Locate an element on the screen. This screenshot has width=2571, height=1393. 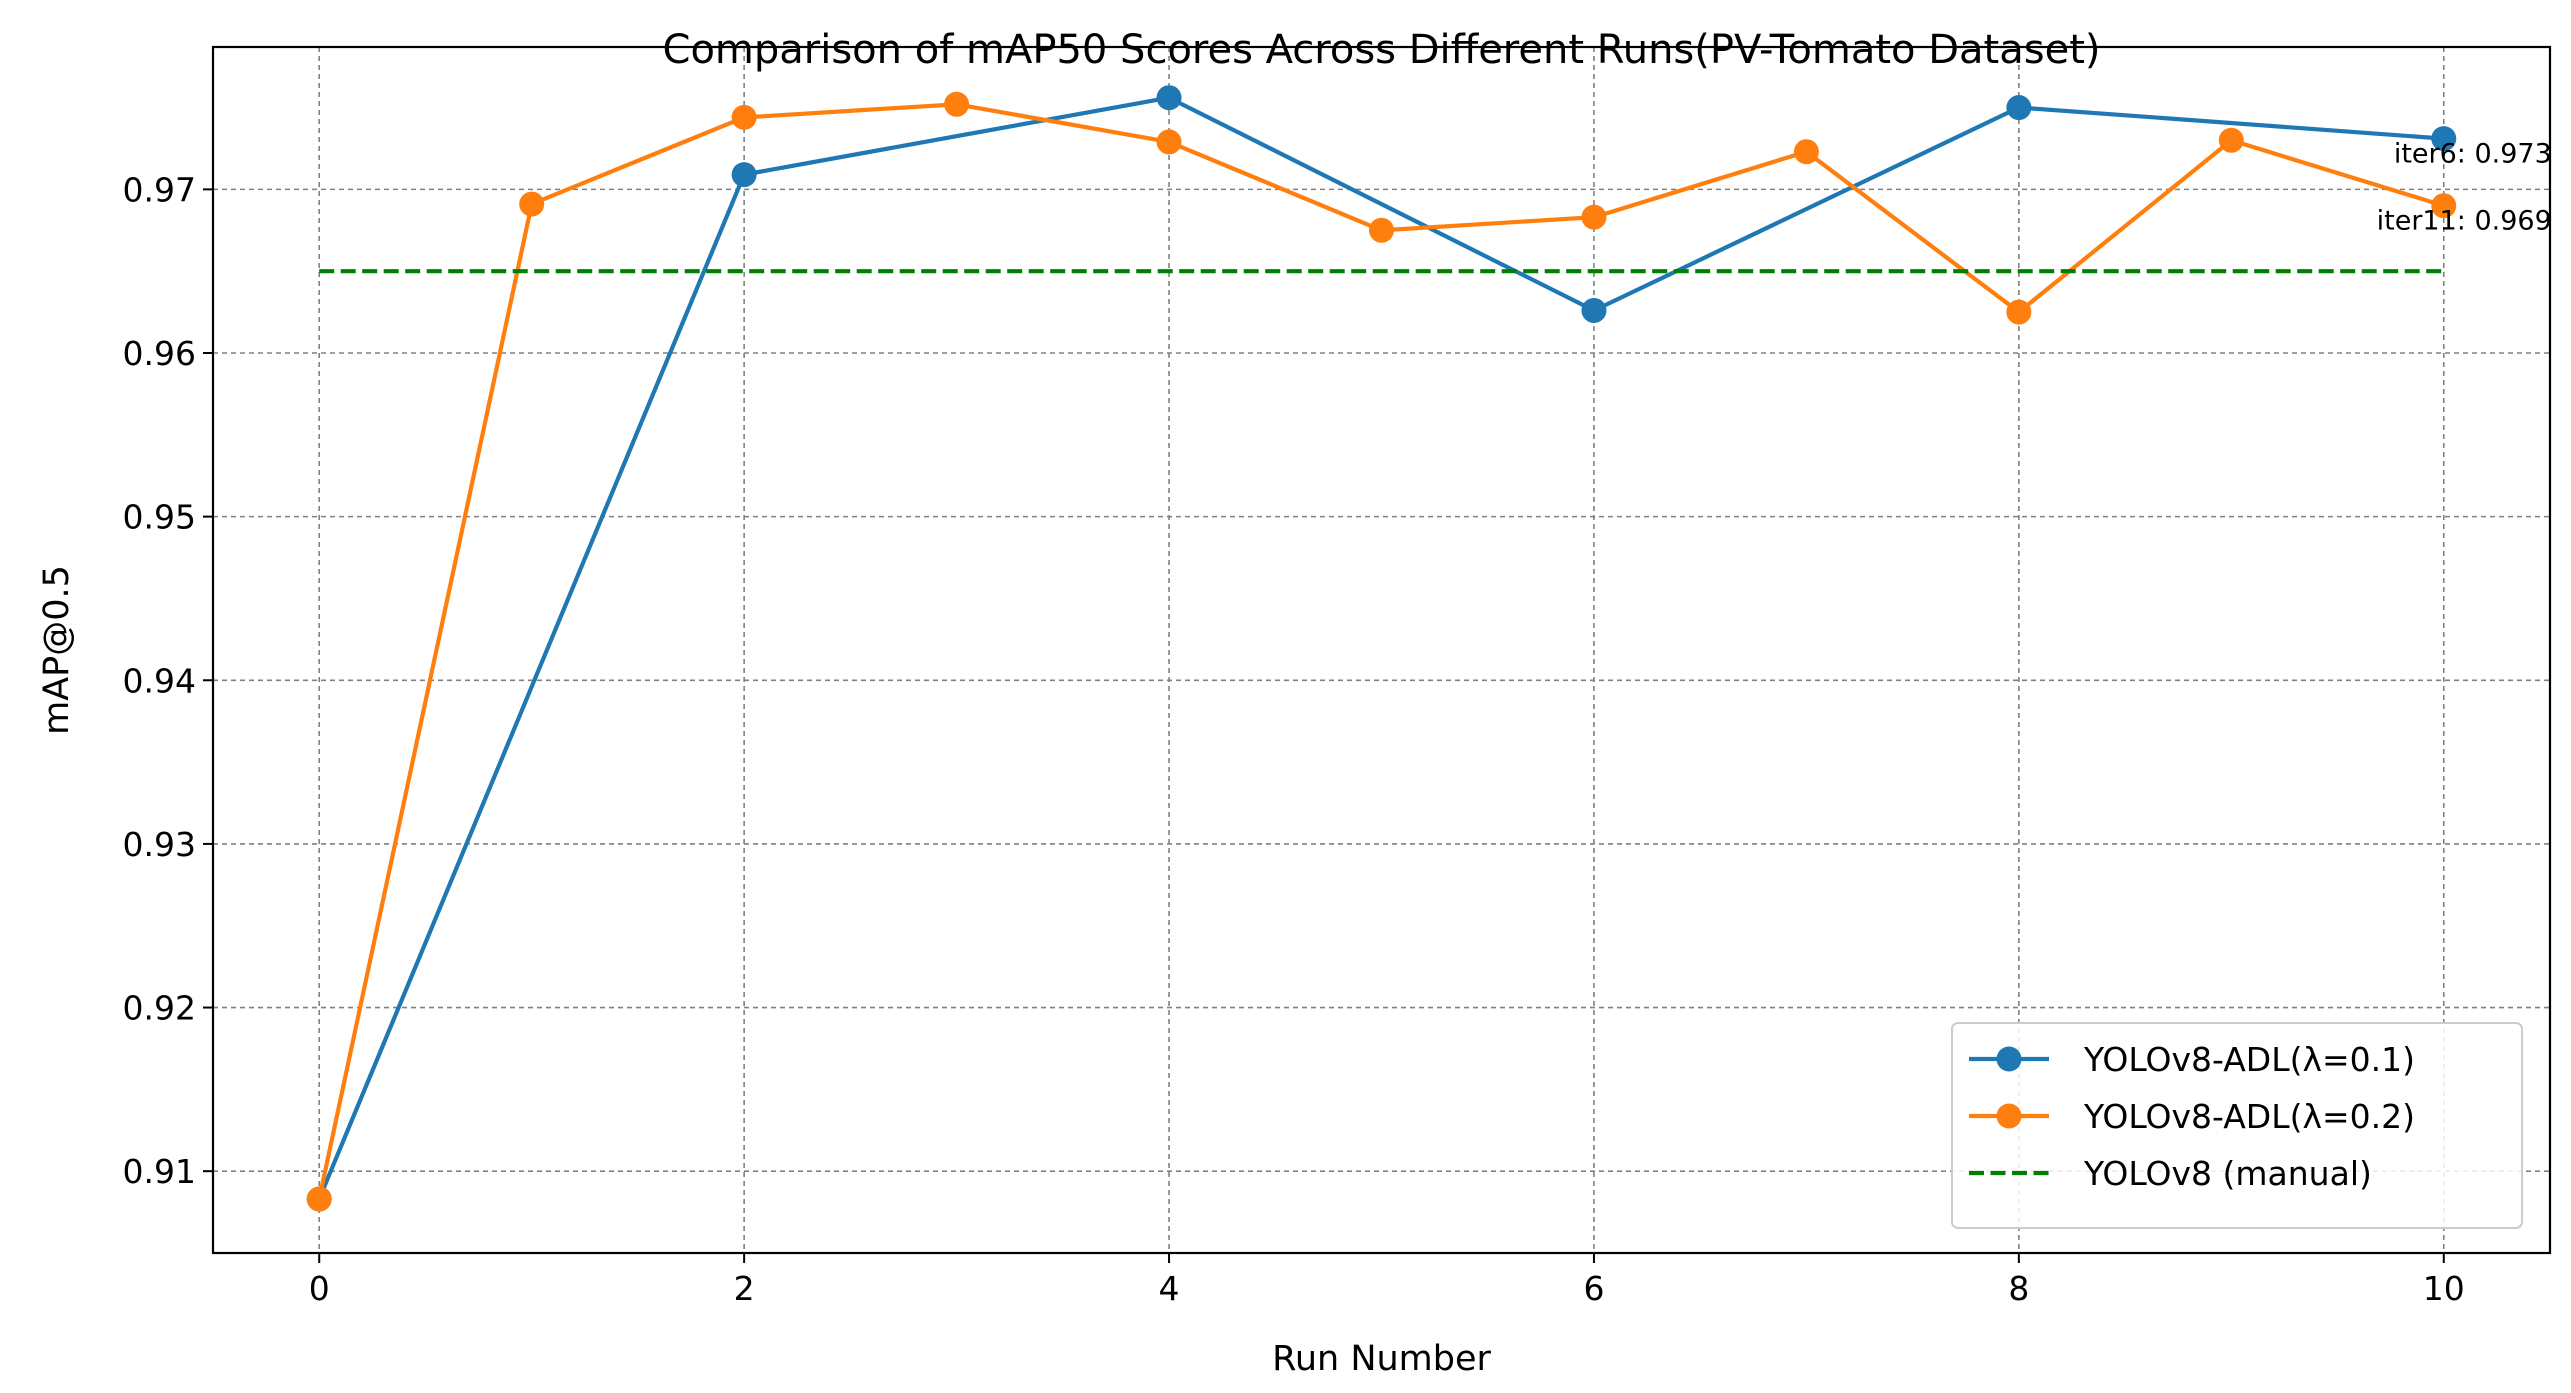
annotation-label: iter11: 0.969 is located at coordinates (2464, 221).